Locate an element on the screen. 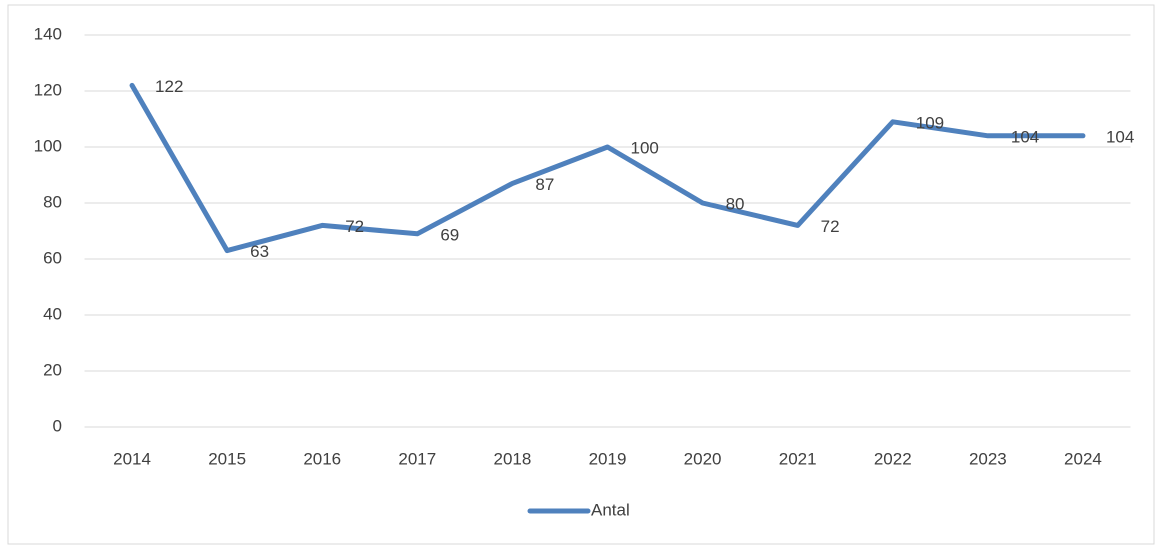 The width and height of the screenshot is (1155, 545). data-label: 87 is located at coordinates (544, 184).